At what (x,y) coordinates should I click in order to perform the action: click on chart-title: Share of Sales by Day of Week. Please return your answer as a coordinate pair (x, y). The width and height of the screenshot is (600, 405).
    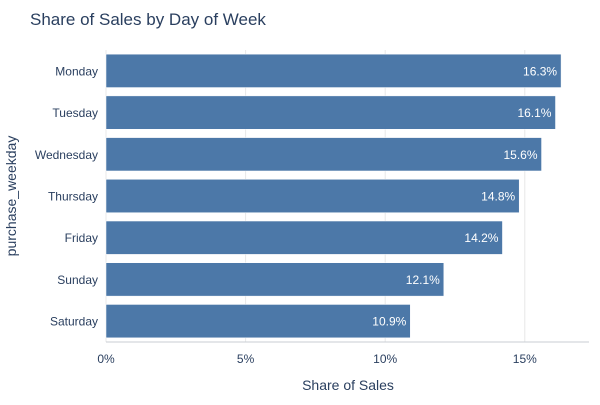
    Looking at the image, I should click on (148, 19).